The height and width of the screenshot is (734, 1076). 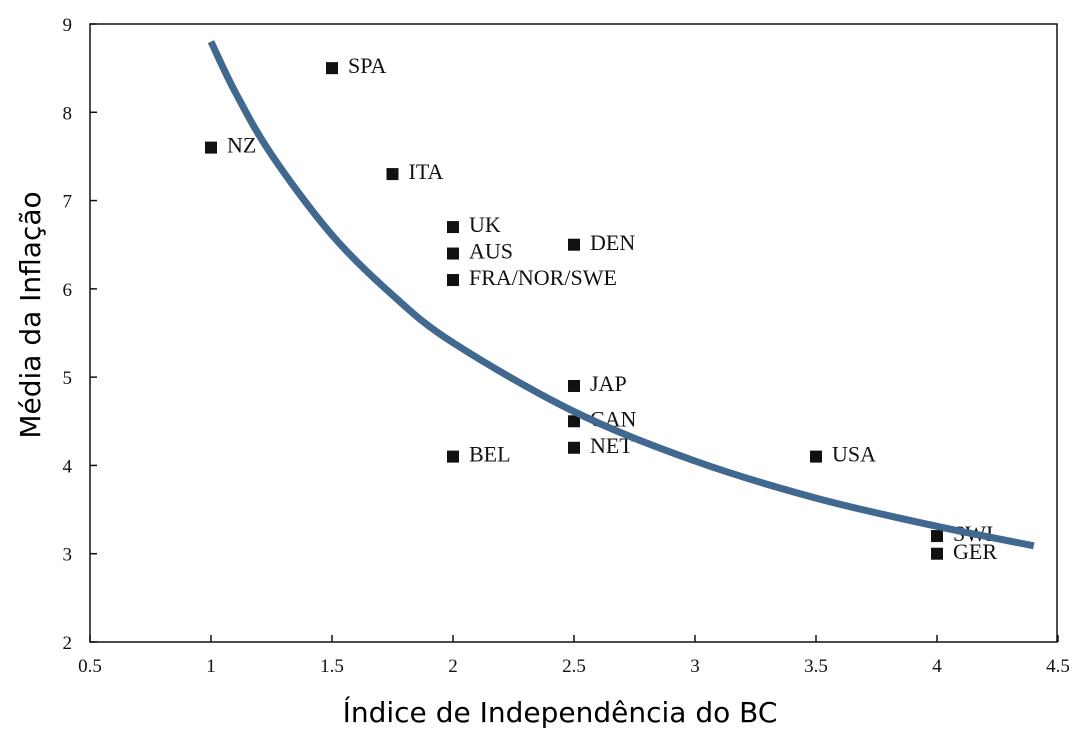 I want to click on y-tick-label: 5, so click(x=68, y=378).